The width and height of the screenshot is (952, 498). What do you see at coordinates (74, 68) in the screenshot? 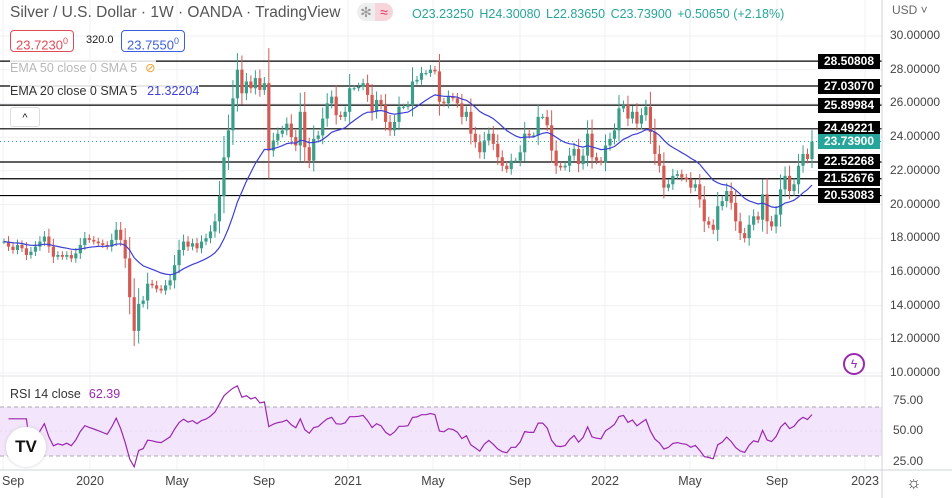
I see `ema50-label: EMA 50 close 0 SMA 5` at bounding box center [74, 68].